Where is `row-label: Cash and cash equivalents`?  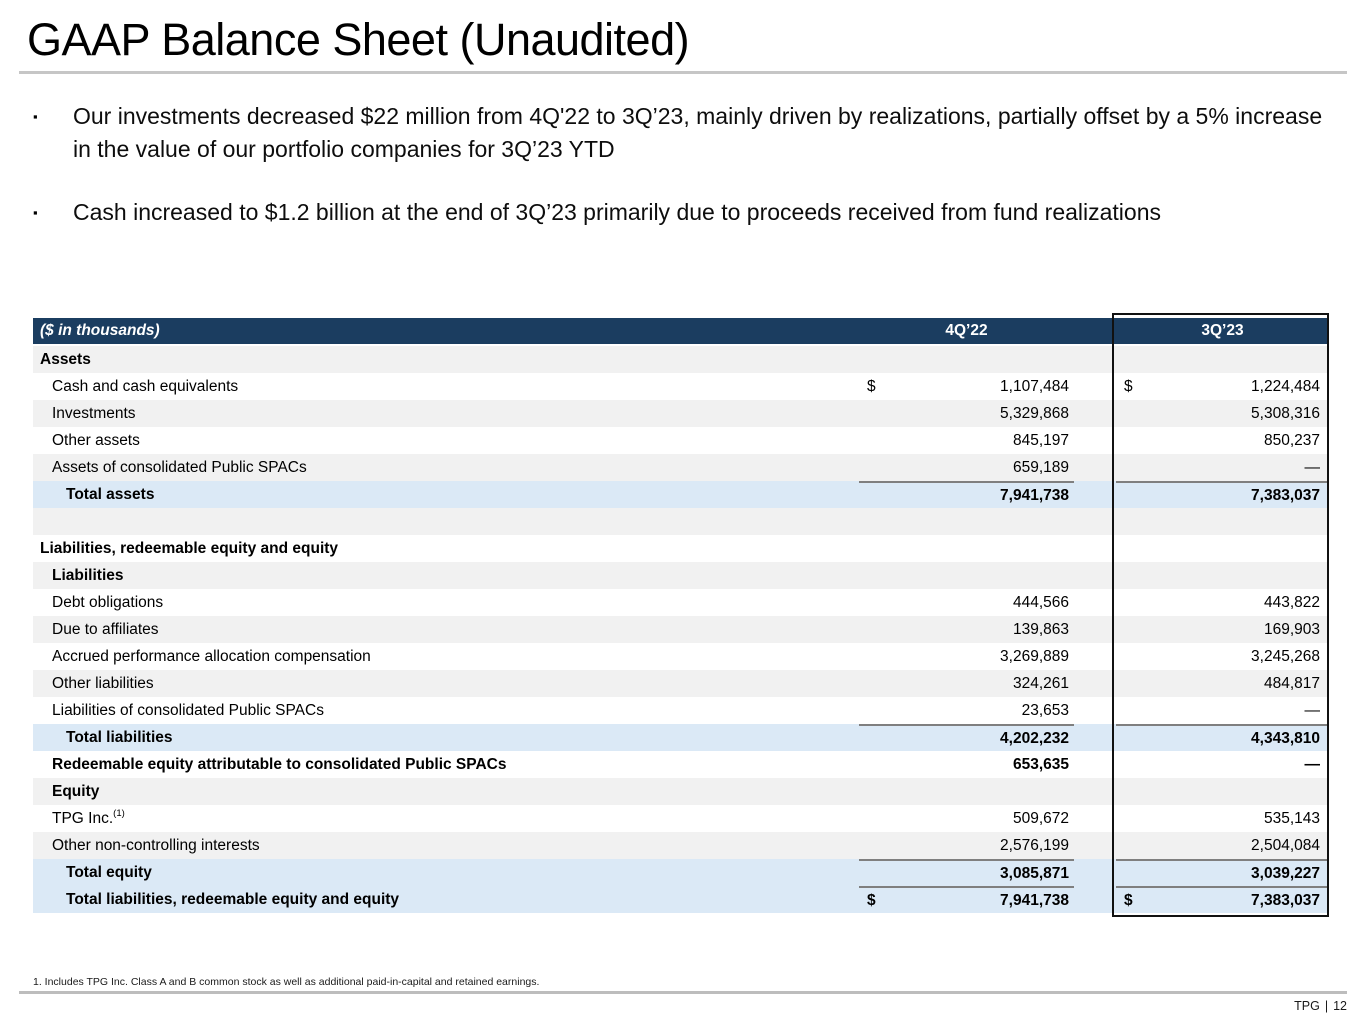 row-label: Cash and cash equivalents is located at coordinates (145, 386).